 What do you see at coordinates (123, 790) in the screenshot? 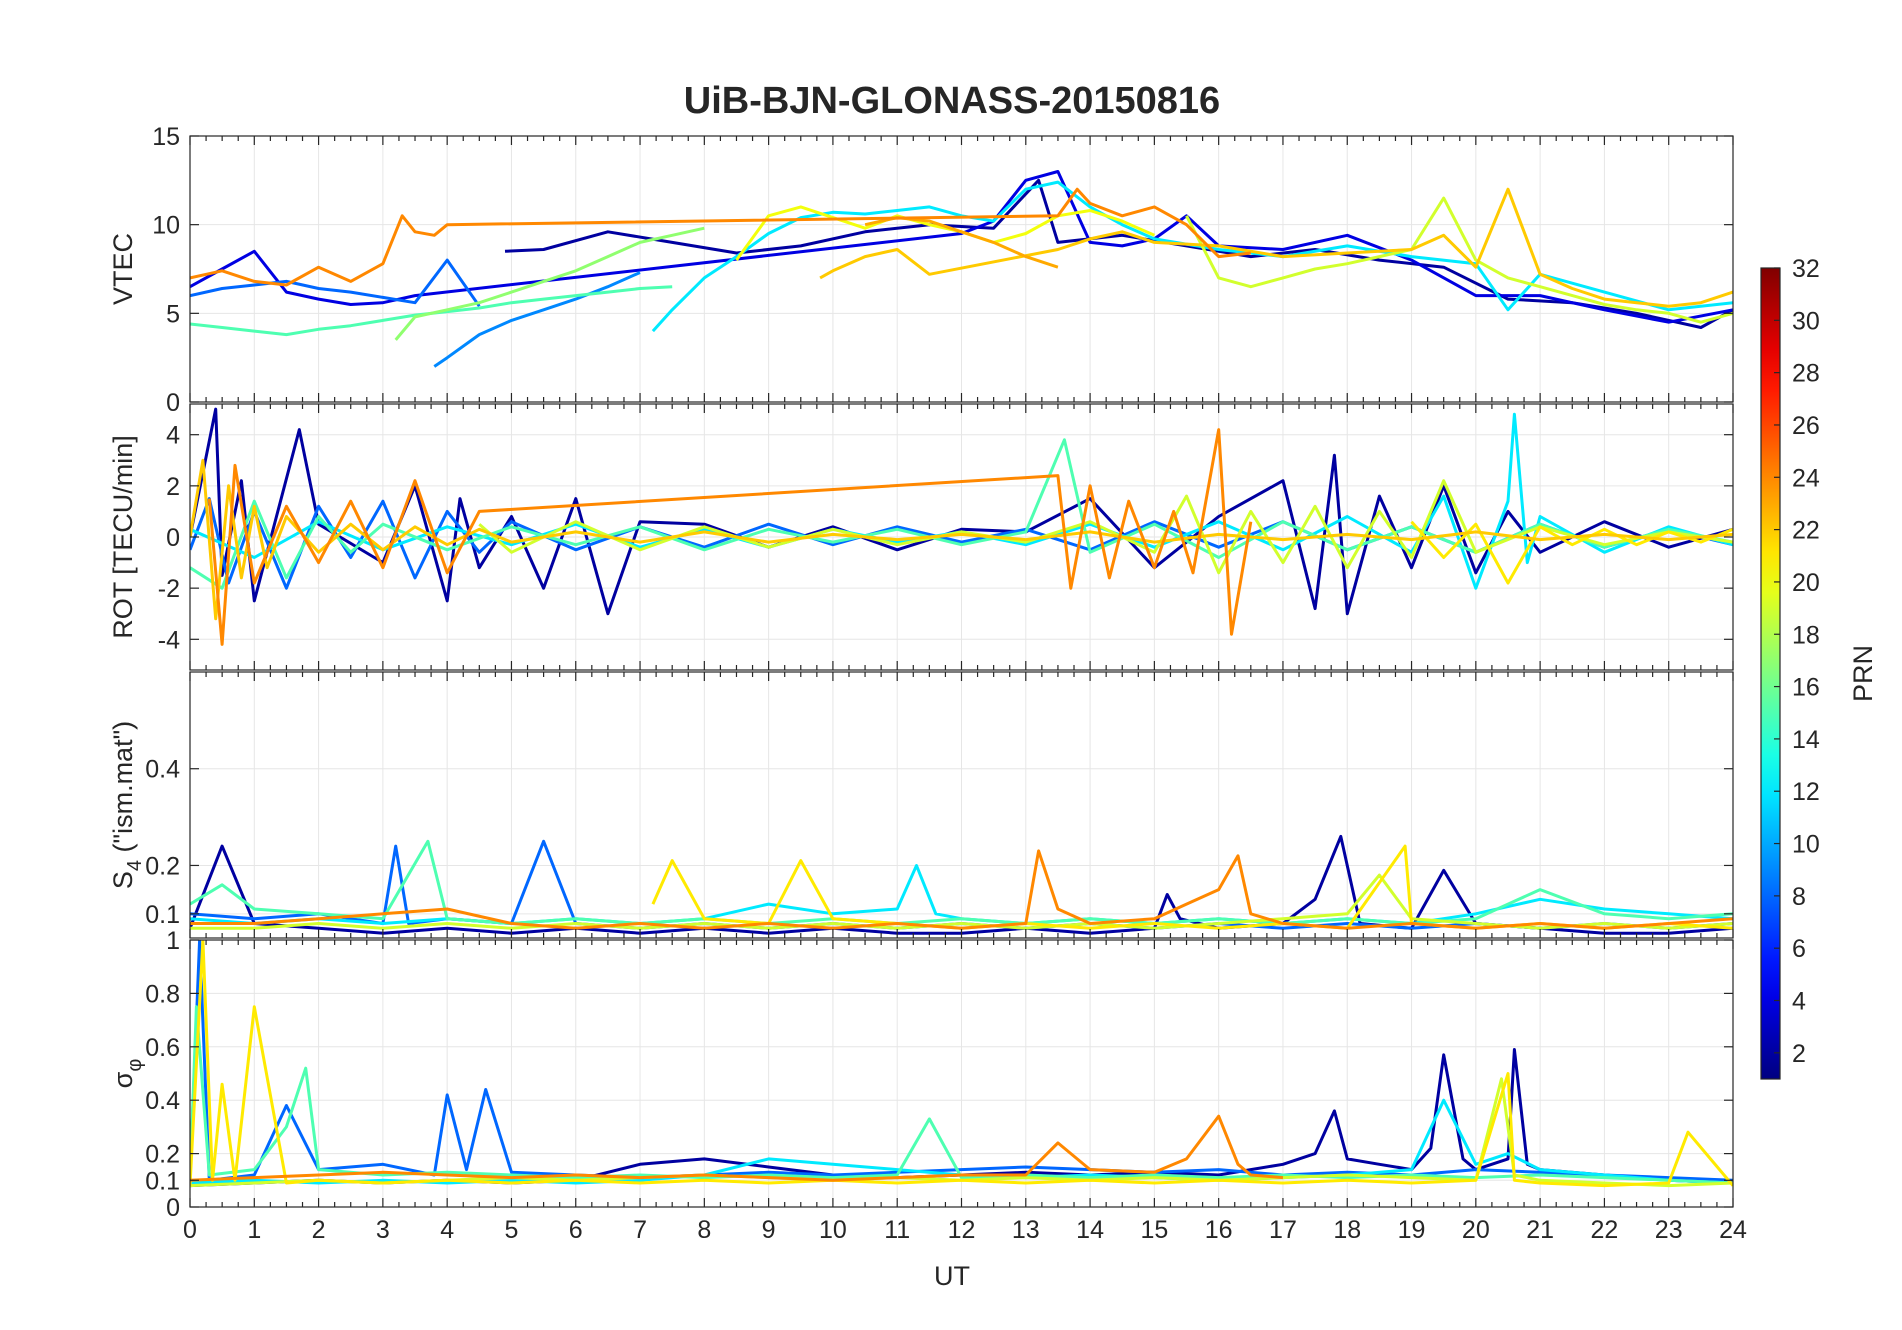
I see `y-axis-label-rest: ("ism.mat")` at bounding box center [123, 790].